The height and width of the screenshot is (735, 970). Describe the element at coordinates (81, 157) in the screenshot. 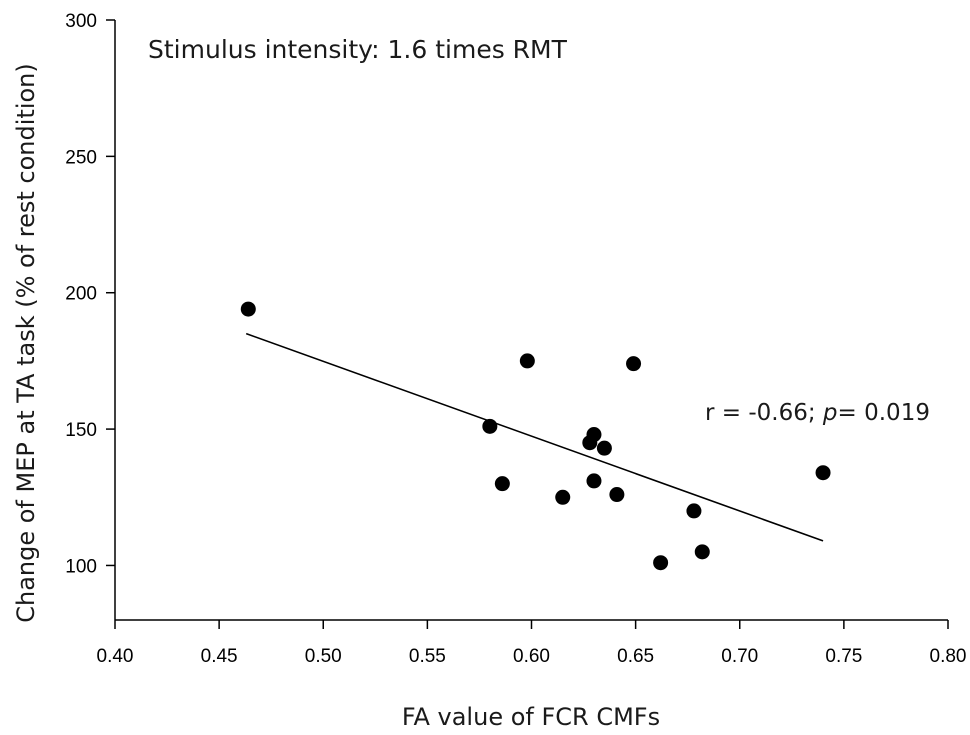

I see `y-tick-label: 250` at that location.